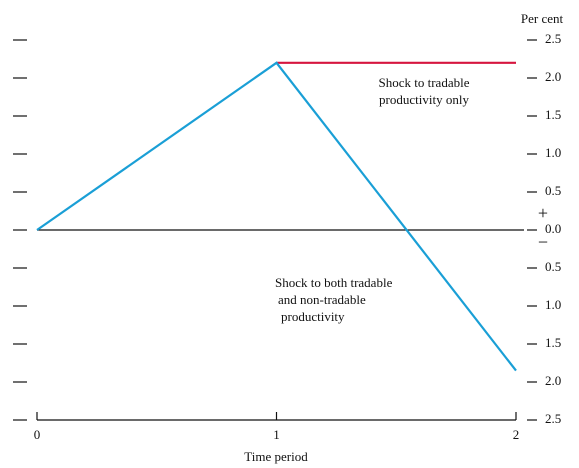 The height and width of the screenshot is (468, 579). What do you see at coordinates (37, 434) in the screenshot?
I see `x-tick-label: 0` at bounding box center [37, 434].